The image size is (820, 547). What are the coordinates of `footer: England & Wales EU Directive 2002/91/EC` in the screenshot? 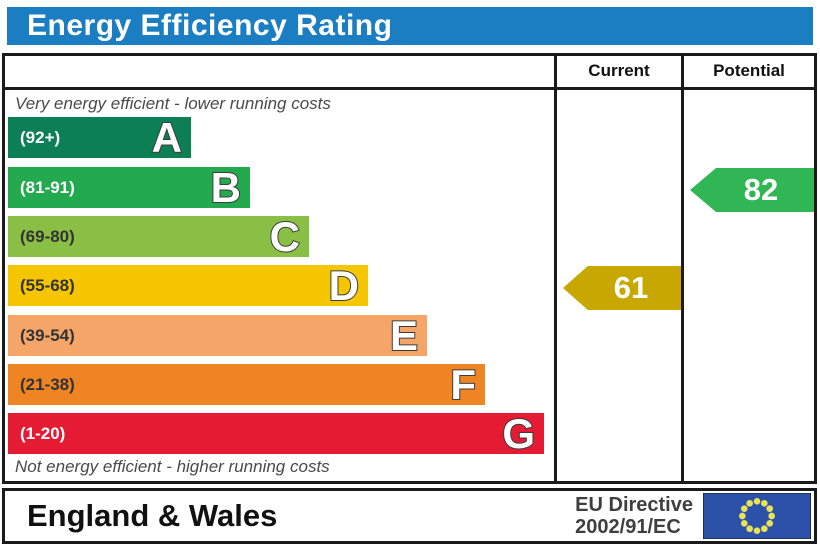 It's located at (409, 516).